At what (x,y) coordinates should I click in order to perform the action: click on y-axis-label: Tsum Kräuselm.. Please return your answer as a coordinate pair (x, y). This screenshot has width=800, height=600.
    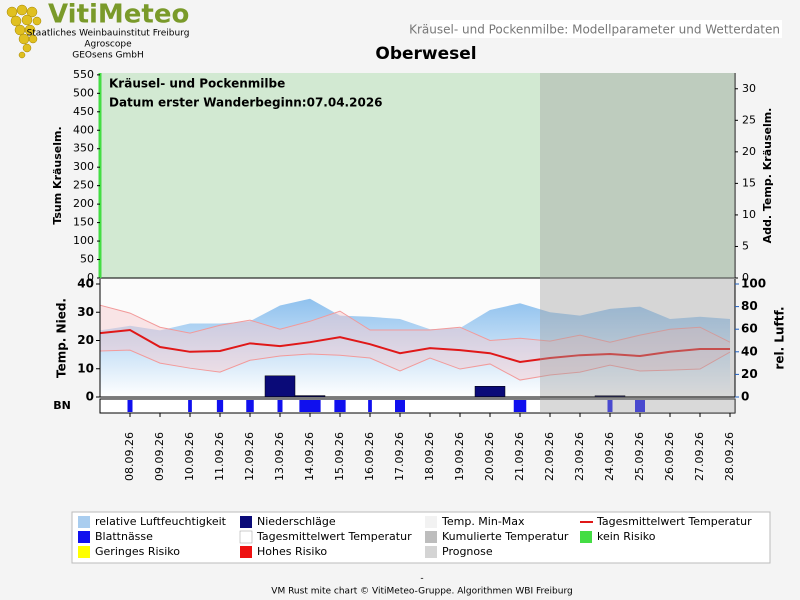
    Looking at the image, I should click on (57, 175).